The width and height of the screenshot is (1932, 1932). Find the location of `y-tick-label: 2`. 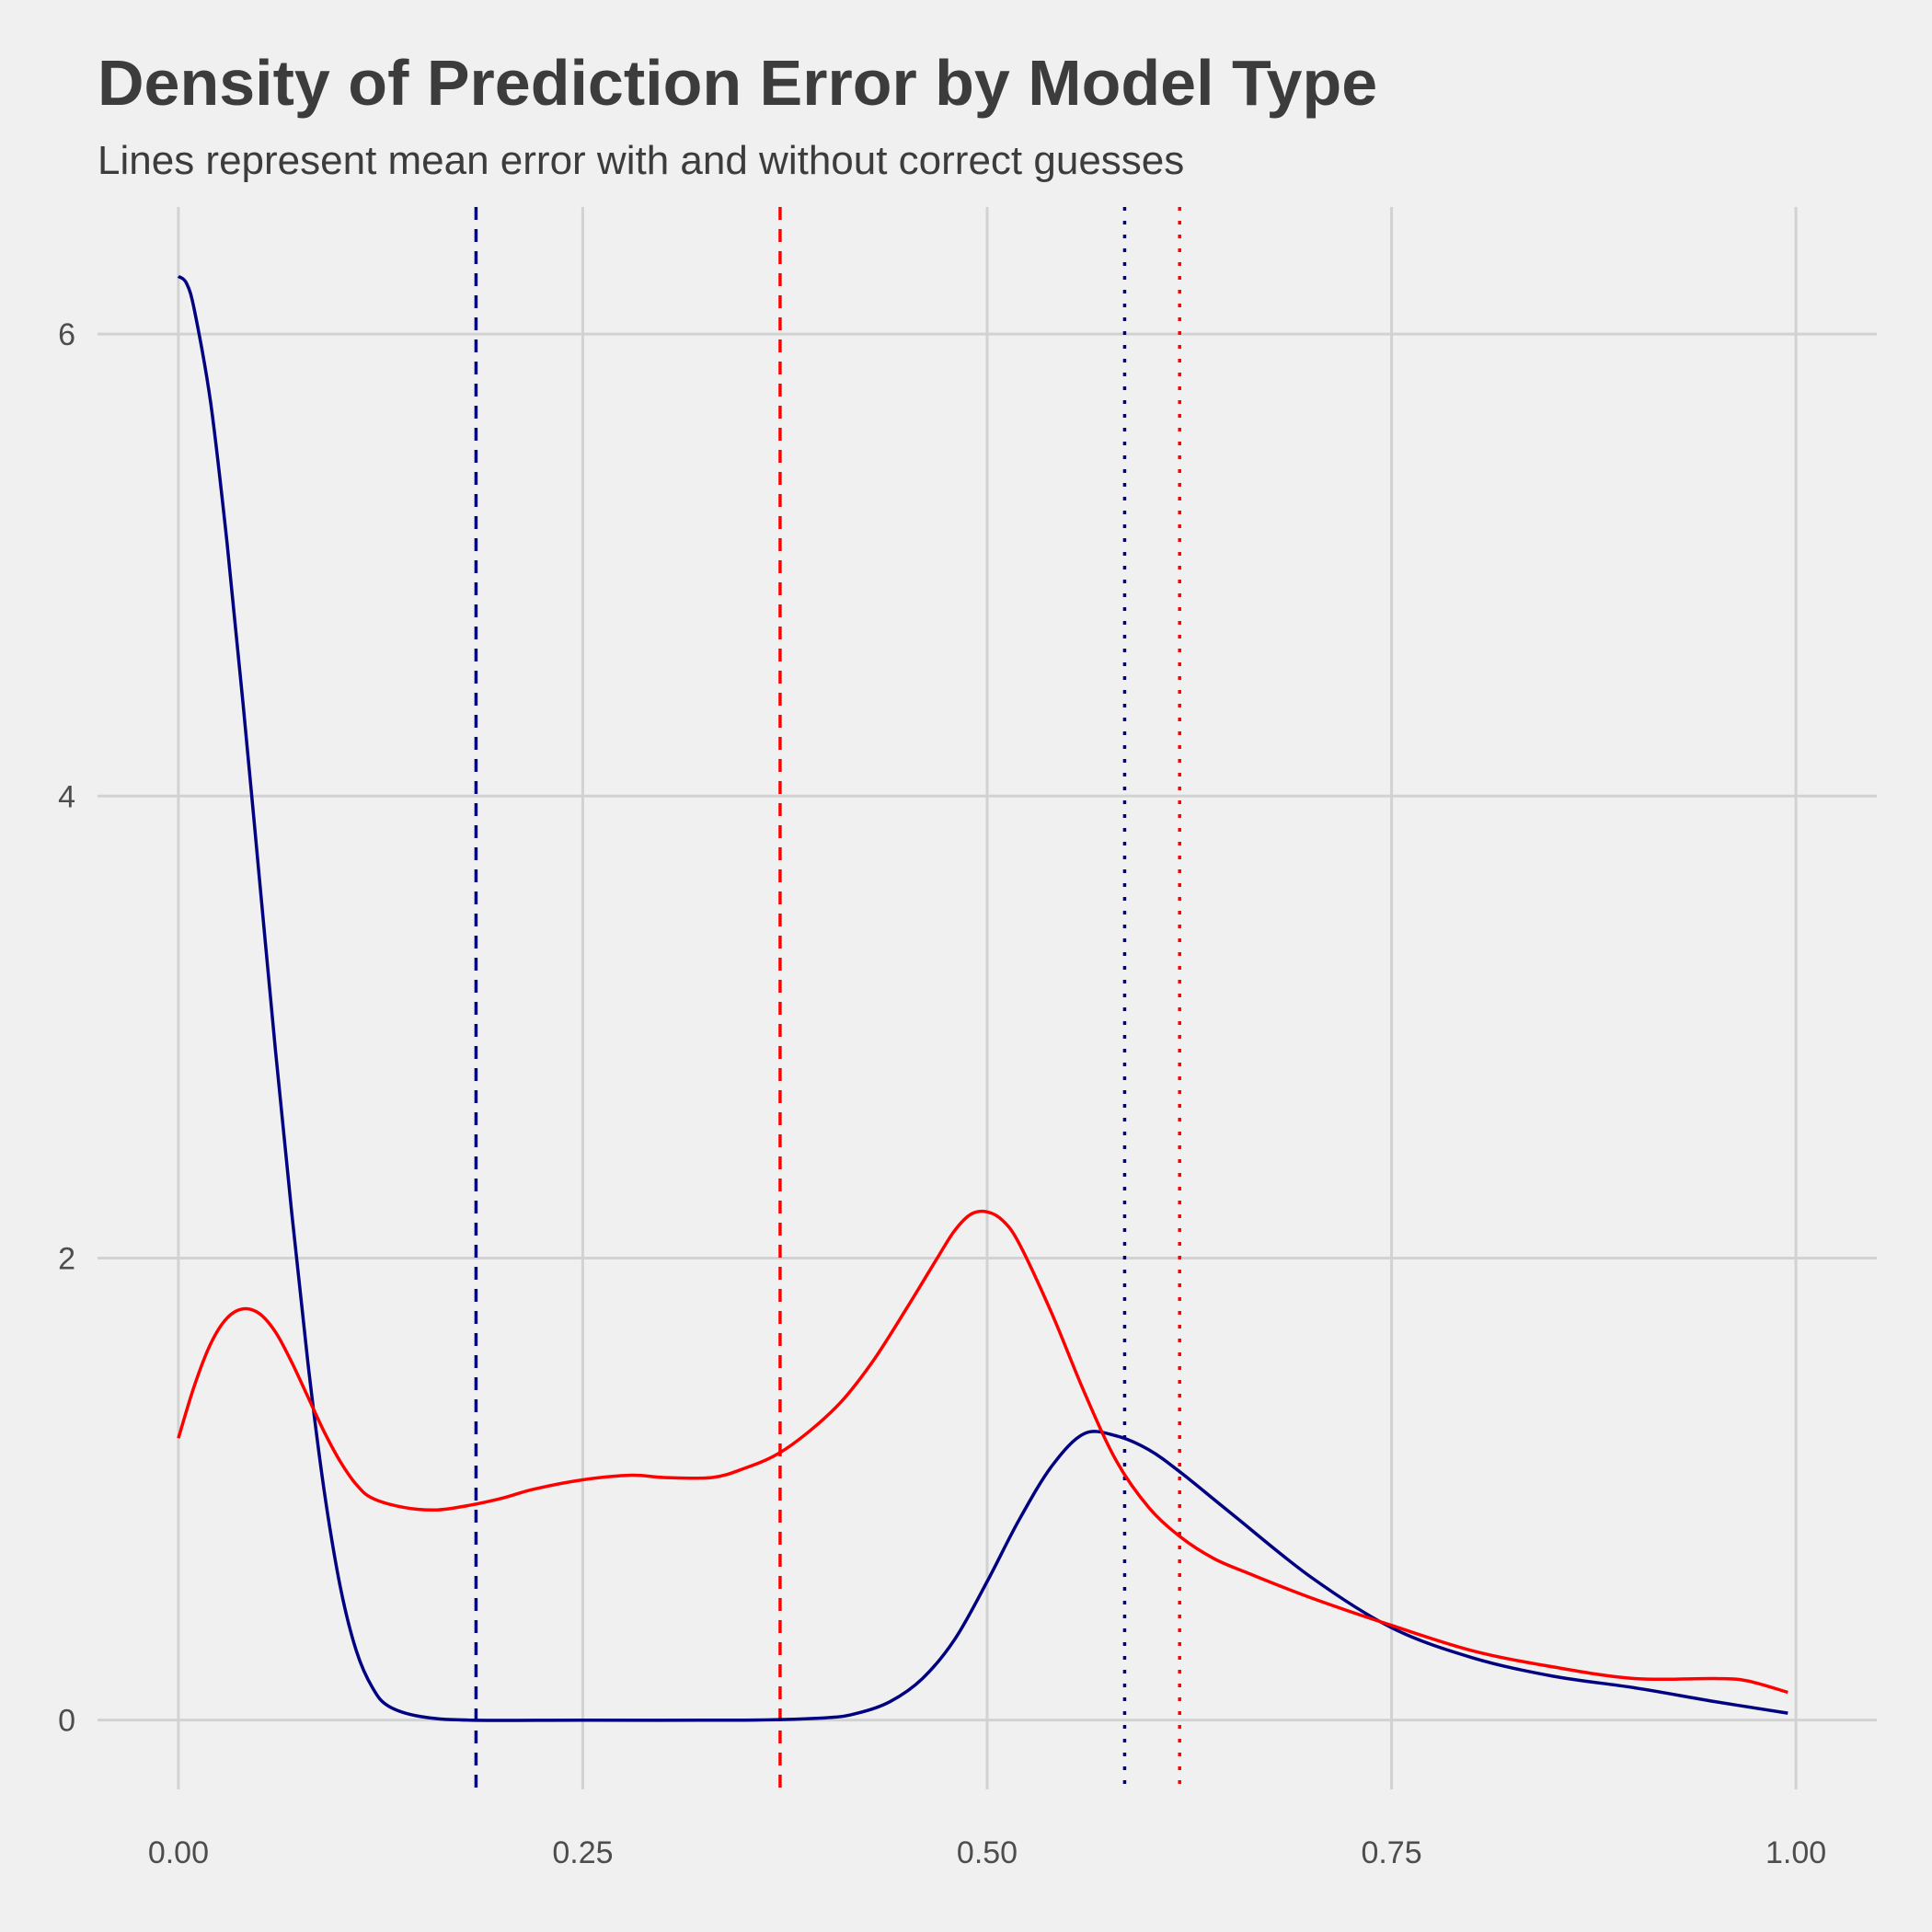

y-tick-label: 2 is located at coordinates (66, 1258).